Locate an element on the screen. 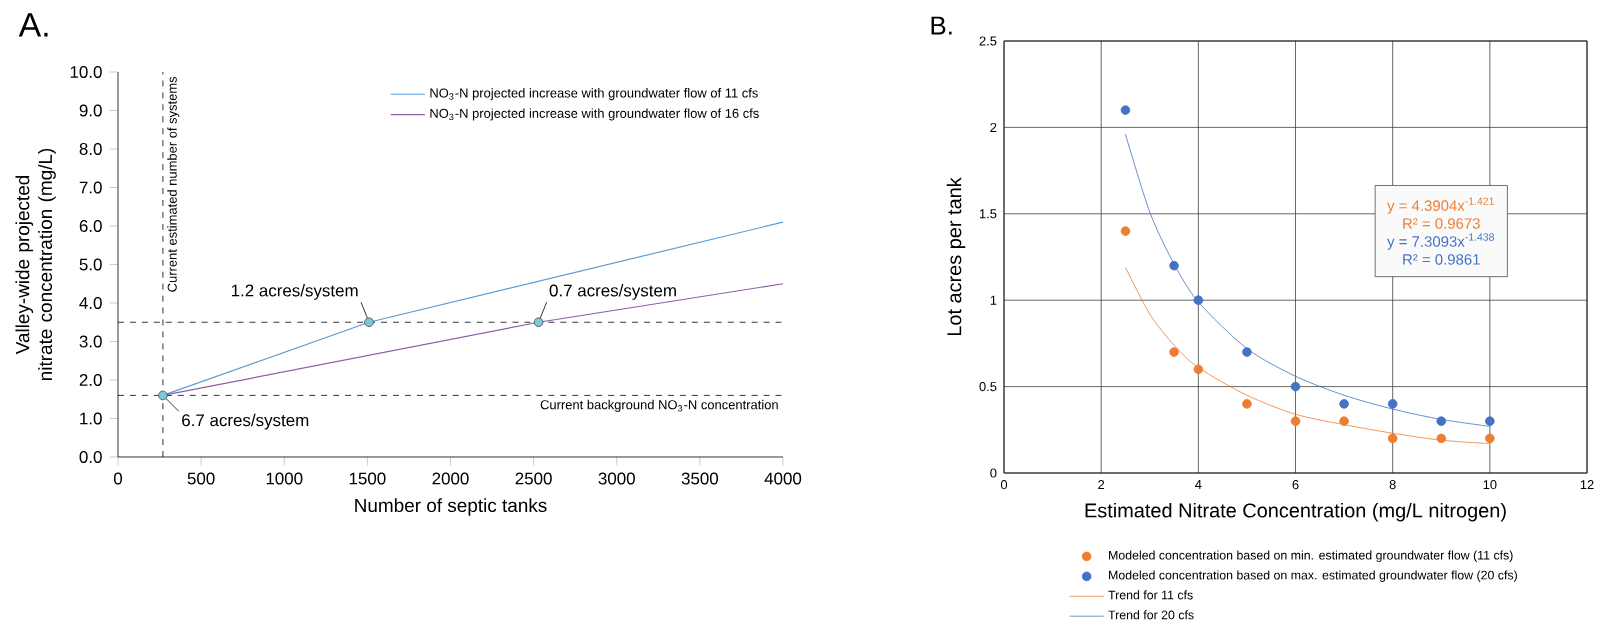 The width and height of the screenshot is (1602, 623). x-tick-label: 2500 is located at coordinates (533, 478).